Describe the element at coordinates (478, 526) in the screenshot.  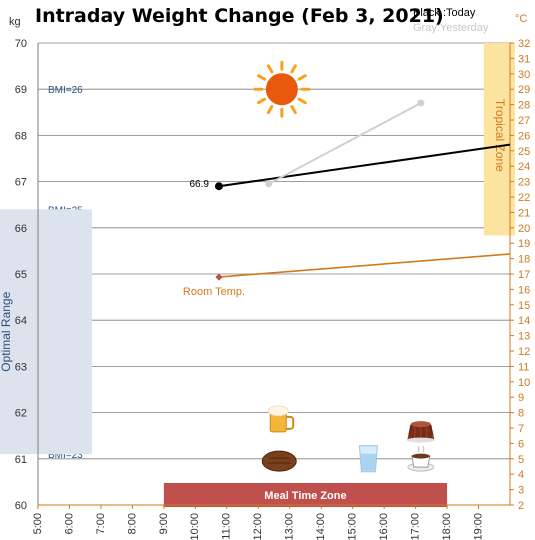
I see `x-tick-label: 19:00` at that location.